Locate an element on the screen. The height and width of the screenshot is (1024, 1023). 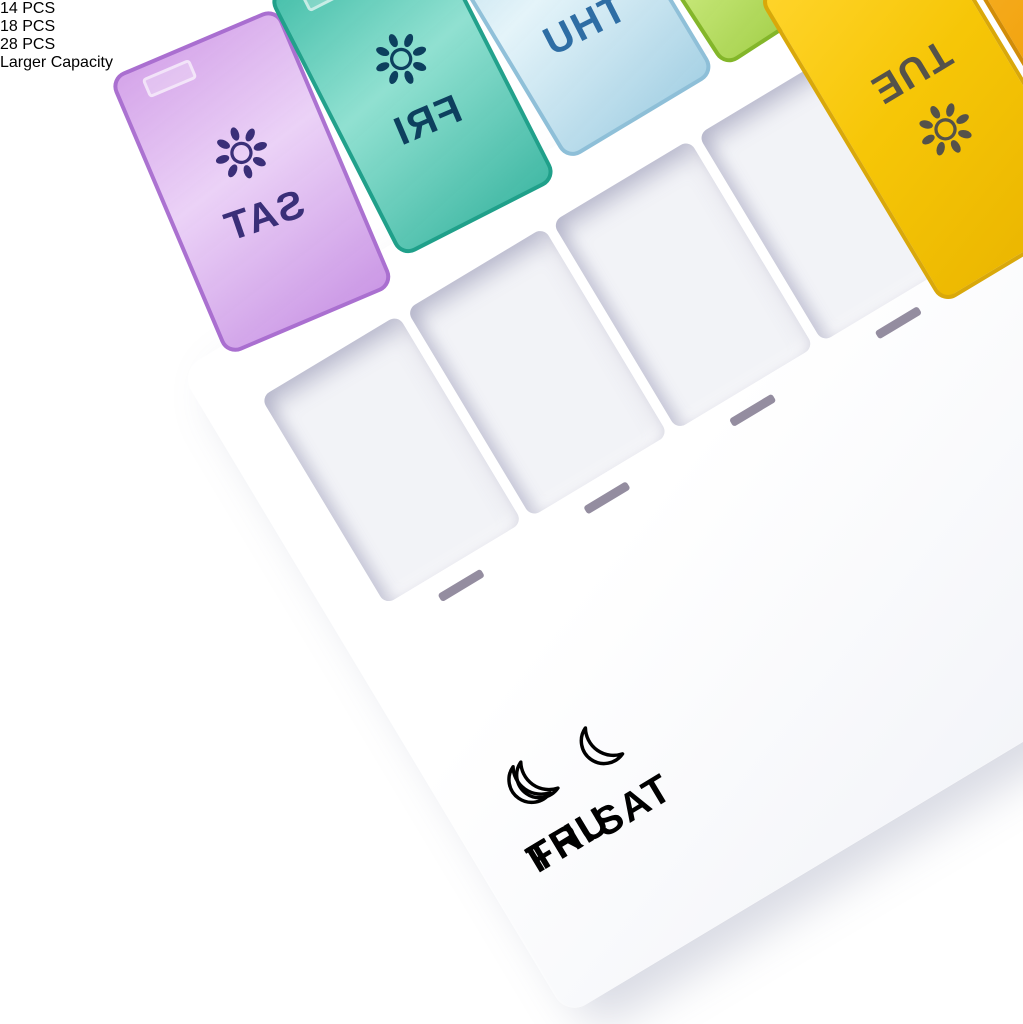
day-label: THU is located at coordinates (583, 32).